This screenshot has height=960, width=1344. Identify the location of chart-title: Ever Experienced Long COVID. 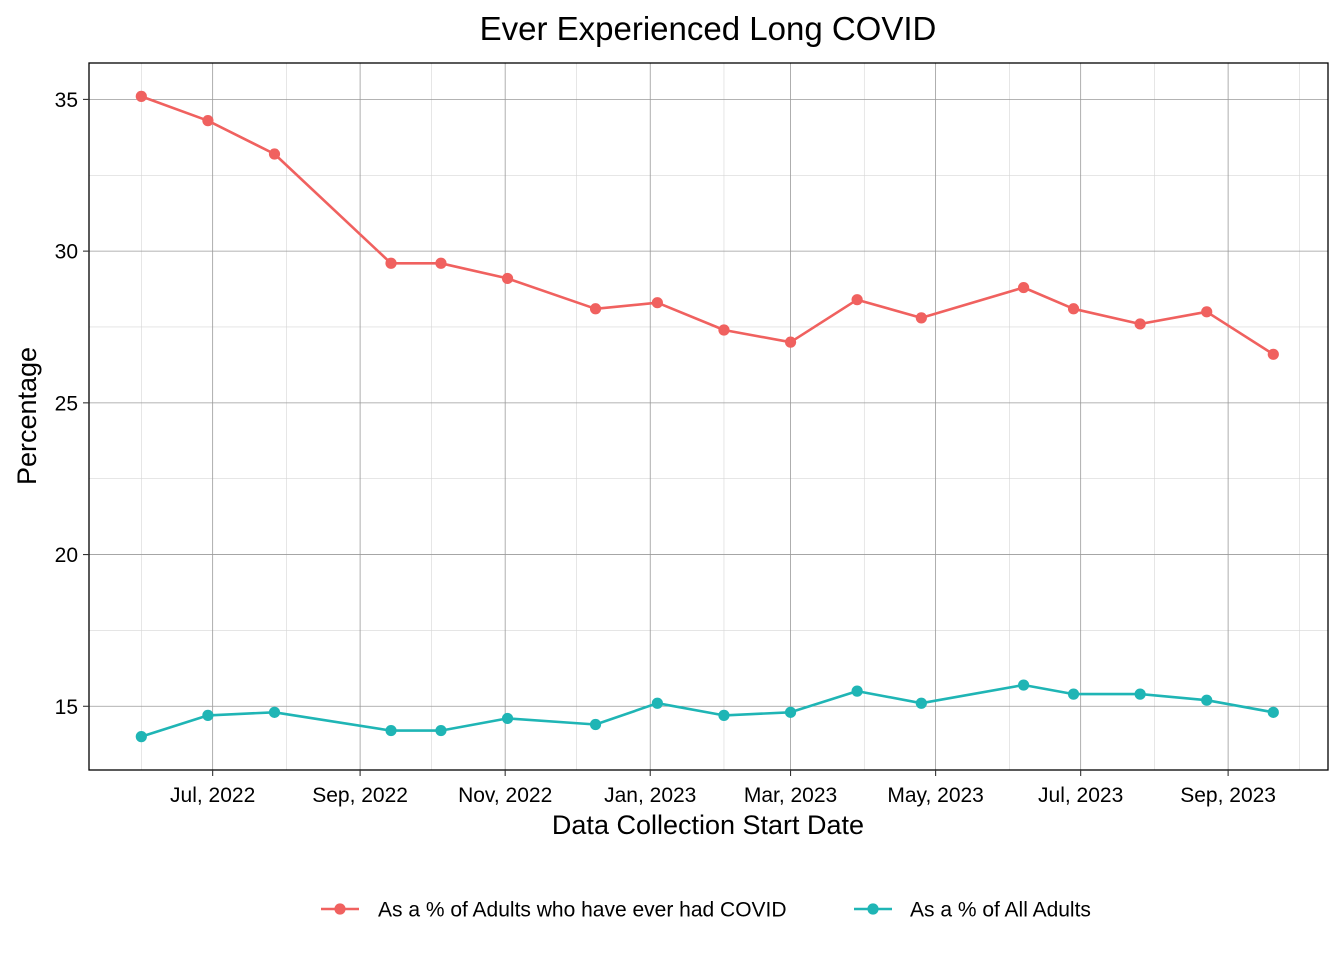
(708, 28).